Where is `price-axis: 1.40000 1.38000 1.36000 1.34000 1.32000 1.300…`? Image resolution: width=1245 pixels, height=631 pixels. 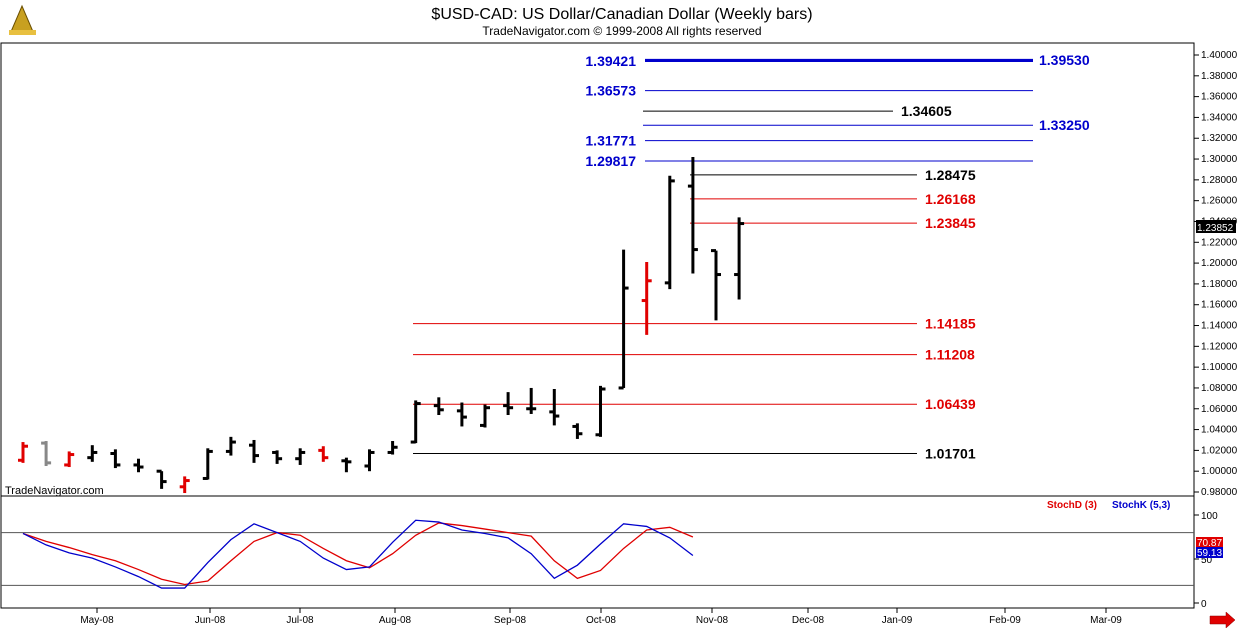 price-axis: 1.40000 1.38000 1.36000 1.34000 1.32000 1.300… is located at coordinates (1216, 274).